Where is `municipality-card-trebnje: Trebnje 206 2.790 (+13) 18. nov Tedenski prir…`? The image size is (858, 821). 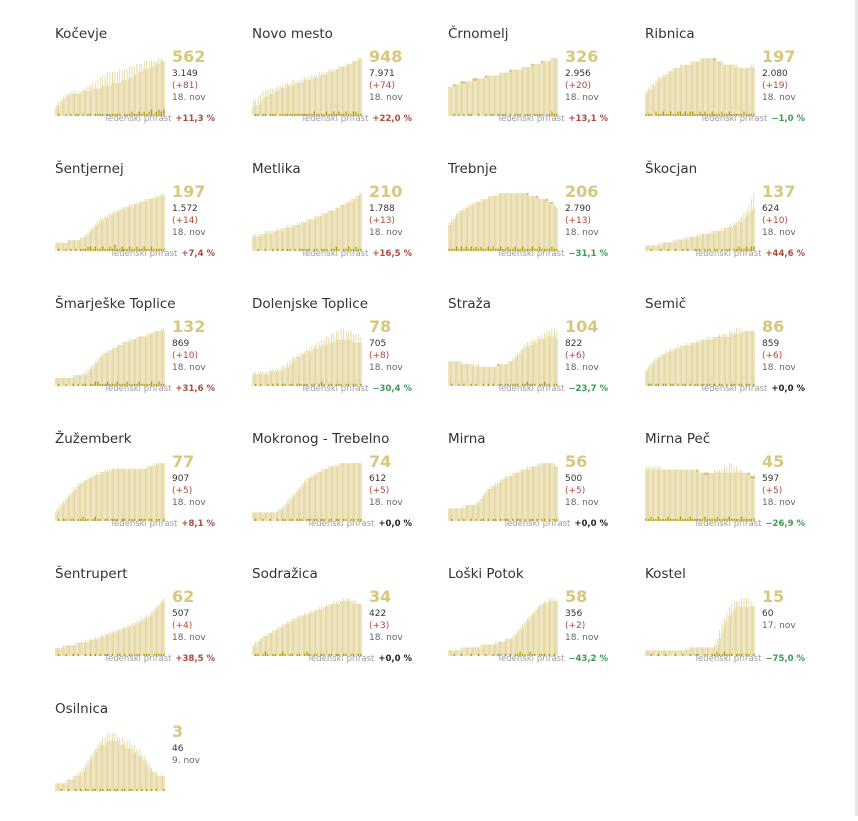 municipality-card-trebnje: Trebnje 206 2.790 (+13) 18. nov Tedenski prir… is located at coordinates (528, 221).